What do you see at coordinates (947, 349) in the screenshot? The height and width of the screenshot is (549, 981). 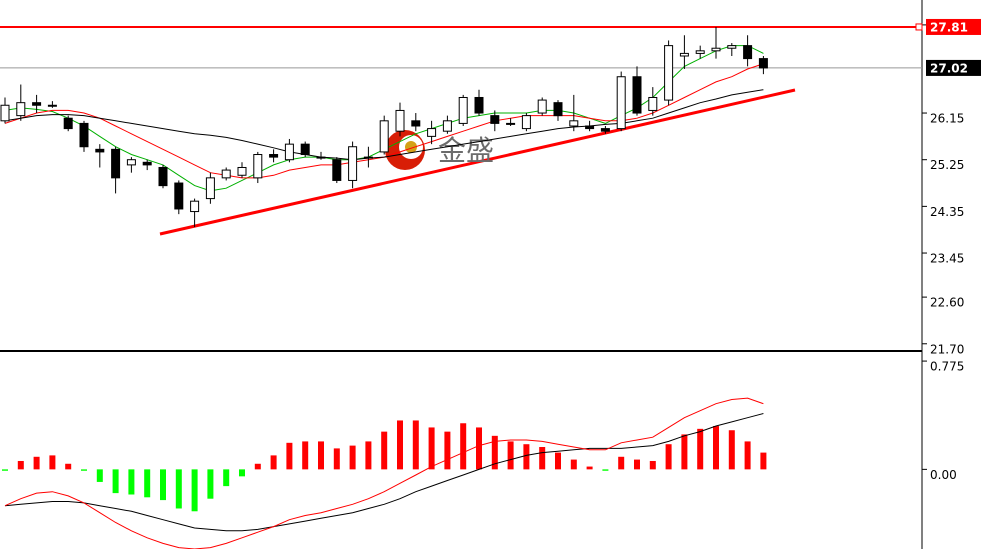 I see `y-tick-label: 21.70` at bounding box center [947, 349].